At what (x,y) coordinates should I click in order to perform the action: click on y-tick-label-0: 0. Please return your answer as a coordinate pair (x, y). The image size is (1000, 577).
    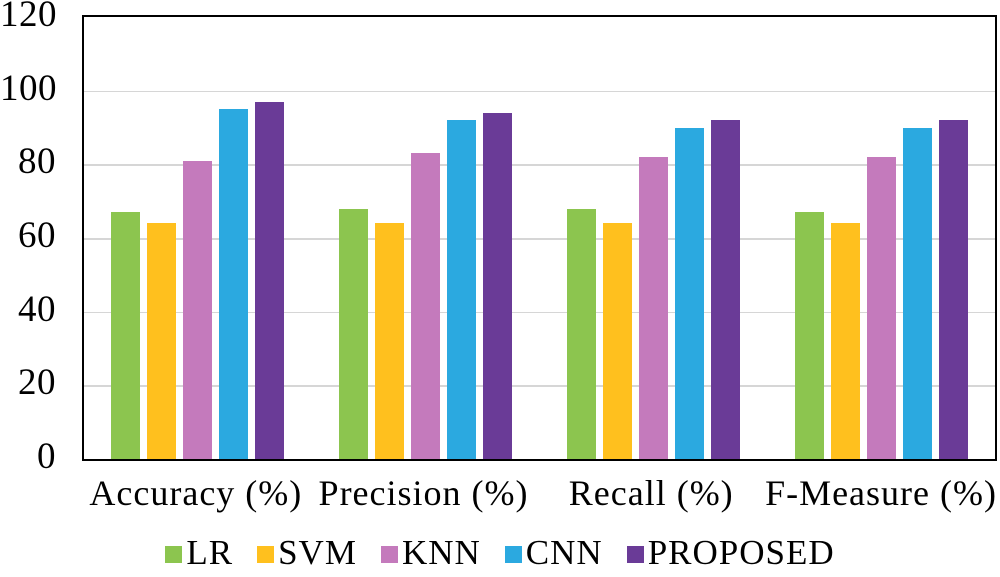
    Looking at the image, I should click on (46, 456).